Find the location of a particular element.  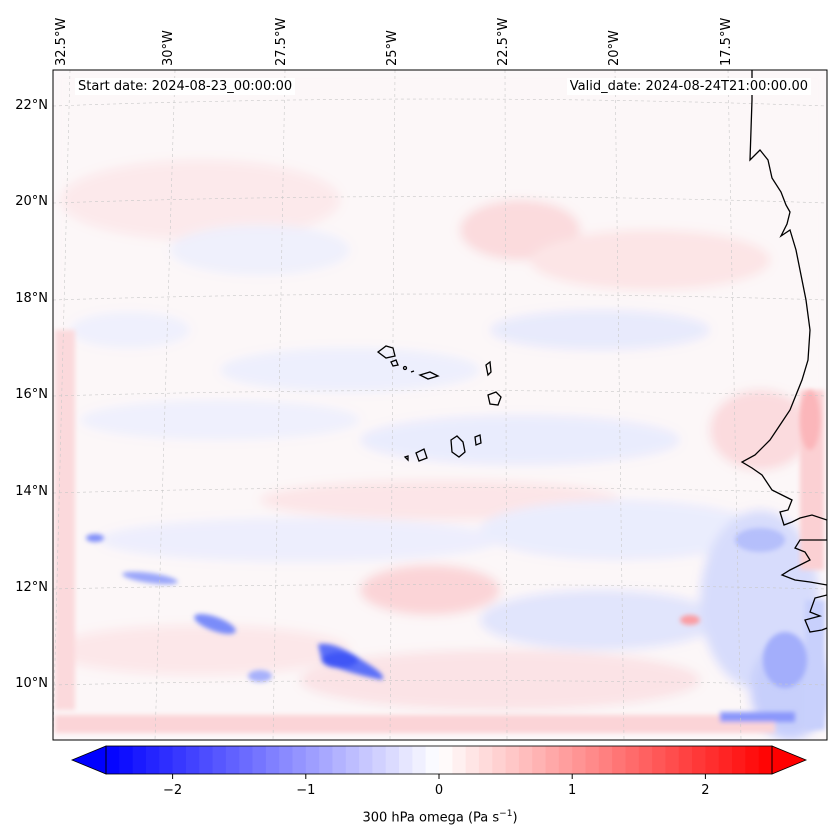

lat-label: 16°N is located at coordinates (31, 394).